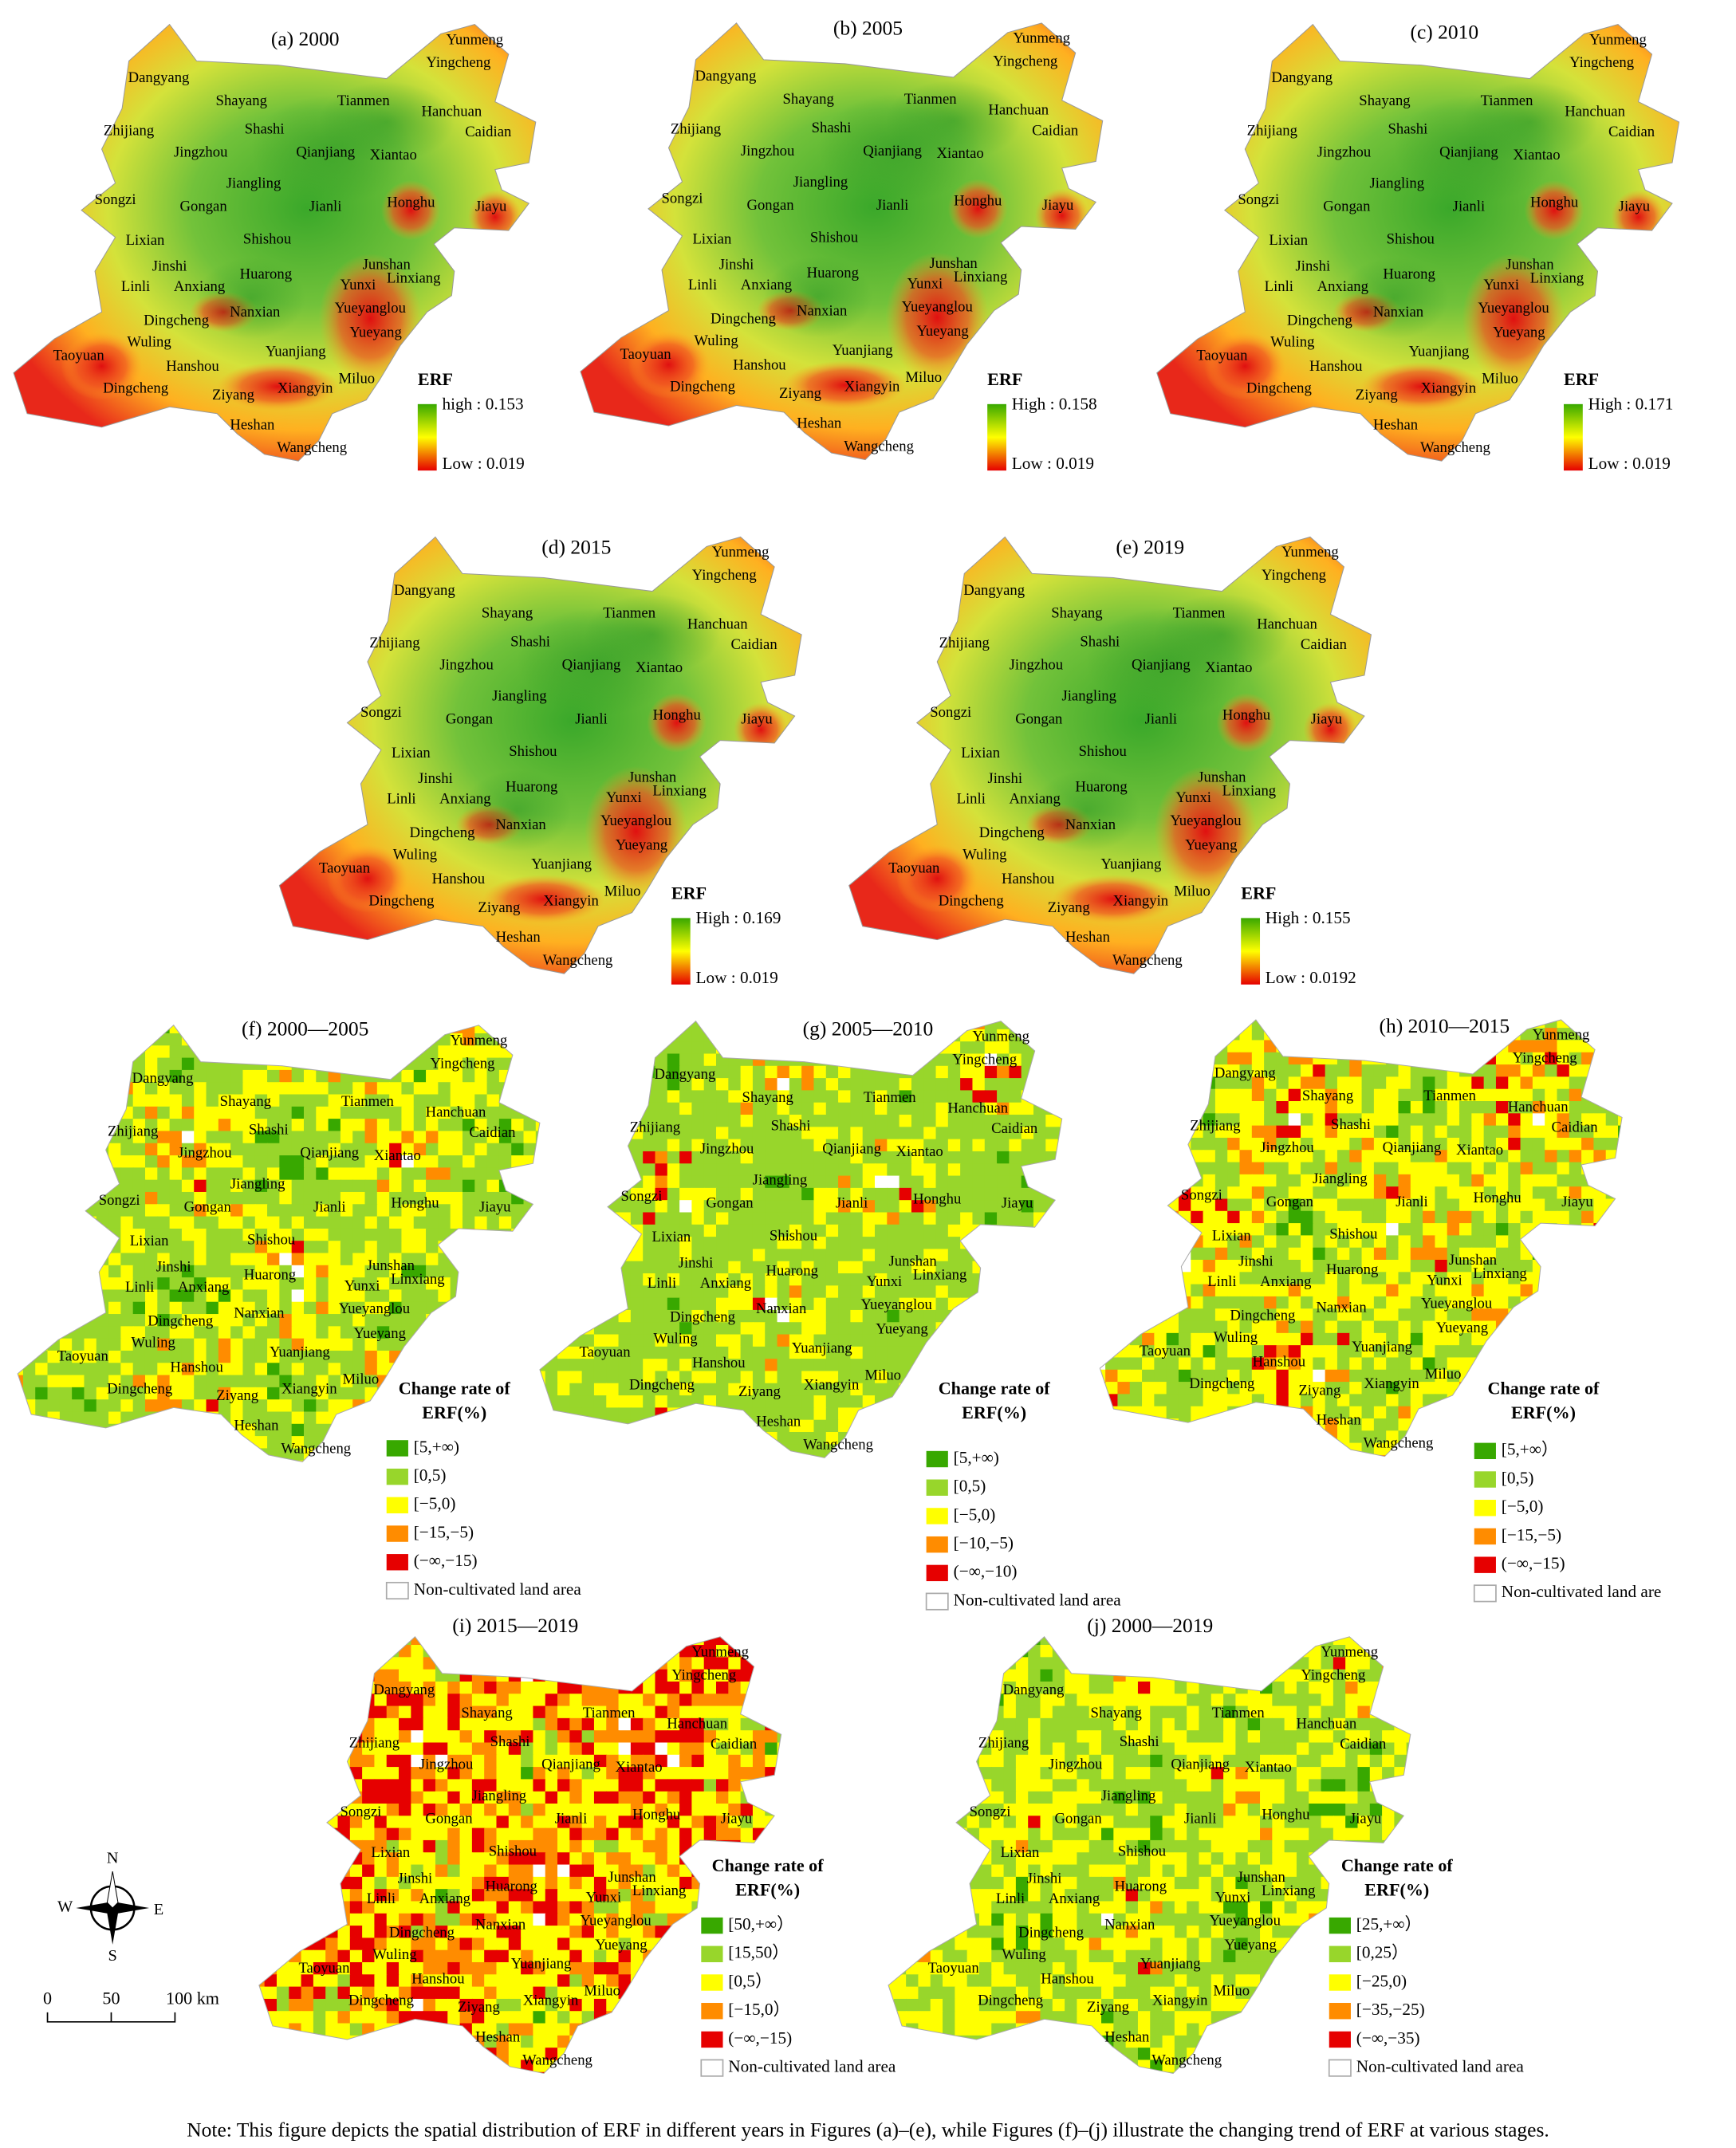  What do you see at coordinates (520, 695) in the screenshot?
I see `place-name: Jiangling` at bounding box center [520, 695].